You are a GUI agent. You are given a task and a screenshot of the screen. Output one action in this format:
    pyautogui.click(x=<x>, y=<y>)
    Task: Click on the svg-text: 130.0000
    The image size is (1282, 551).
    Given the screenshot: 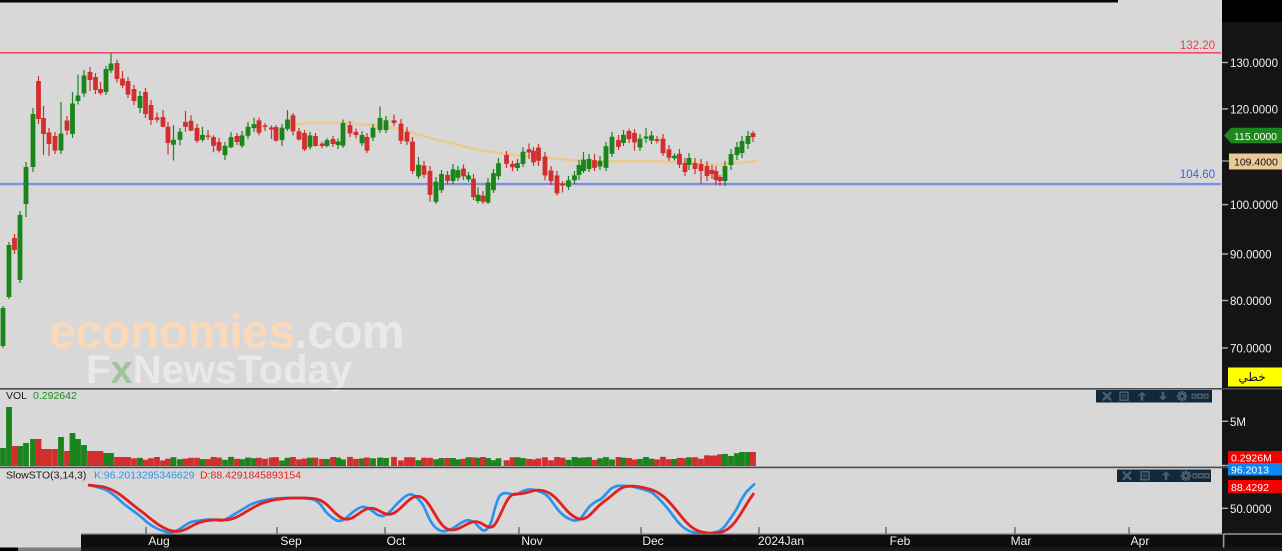 What is the action you would take?
    pyautogui.click(x=1254, y=64)
    